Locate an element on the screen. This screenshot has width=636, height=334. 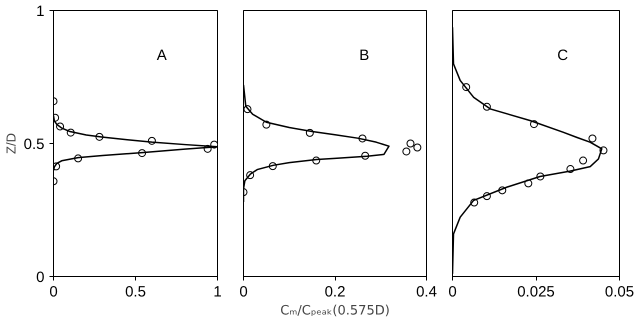
y-tick-label: 0 is located at coordinates (40, 277).